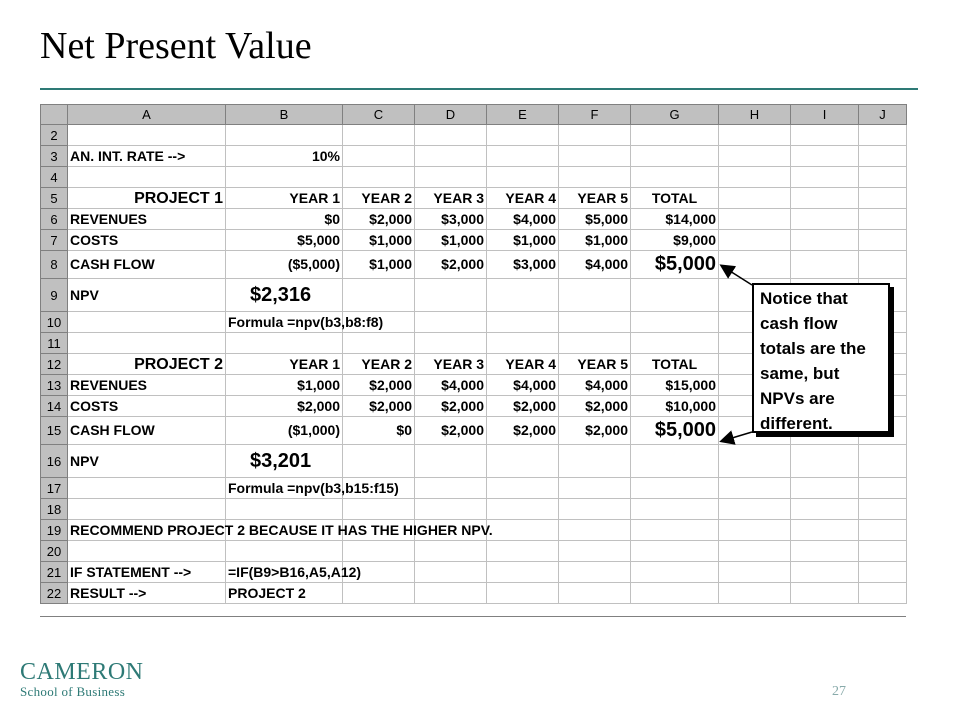  I want to click on cell-g18, so click(674, 509).